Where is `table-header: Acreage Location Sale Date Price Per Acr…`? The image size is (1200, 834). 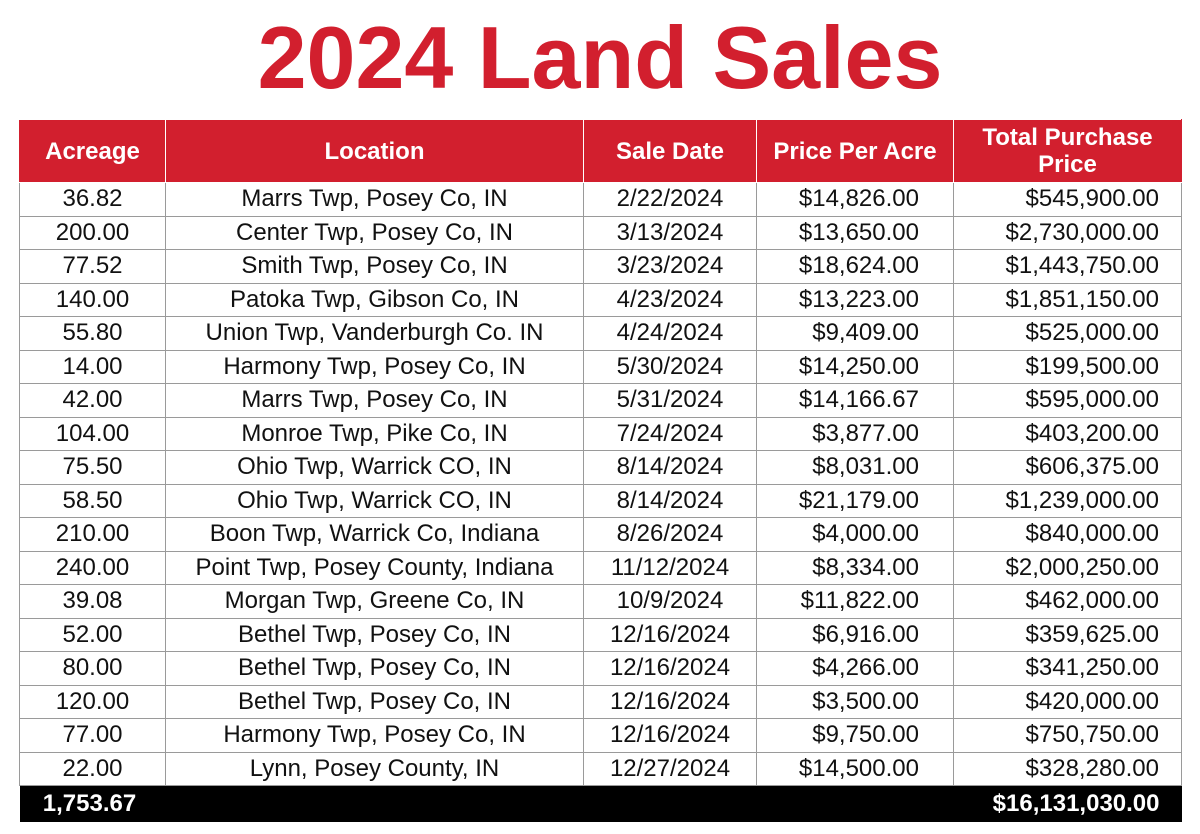 table-header: Acreage Location Sale Date Price Per Acr… is located at coordinates (600, 151).